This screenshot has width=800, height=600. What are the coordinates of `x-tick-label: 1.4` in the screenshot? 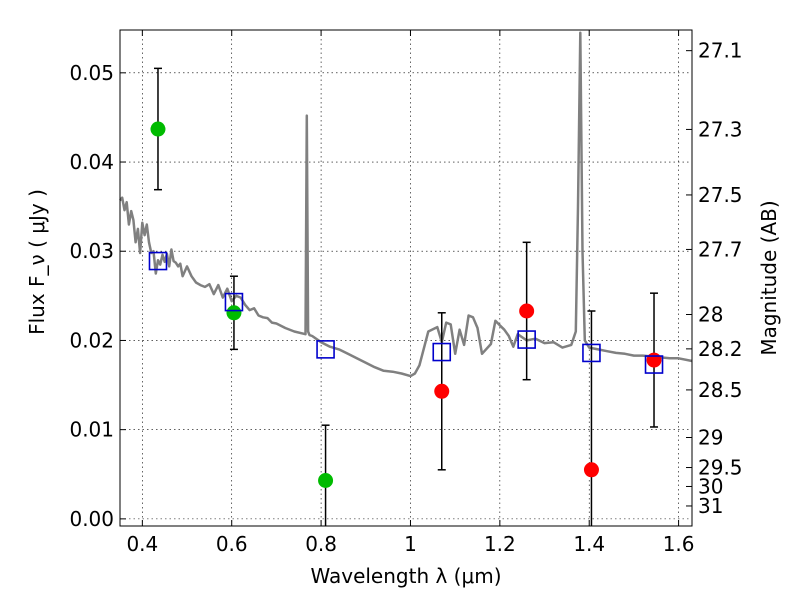 It's located at (589, 544).